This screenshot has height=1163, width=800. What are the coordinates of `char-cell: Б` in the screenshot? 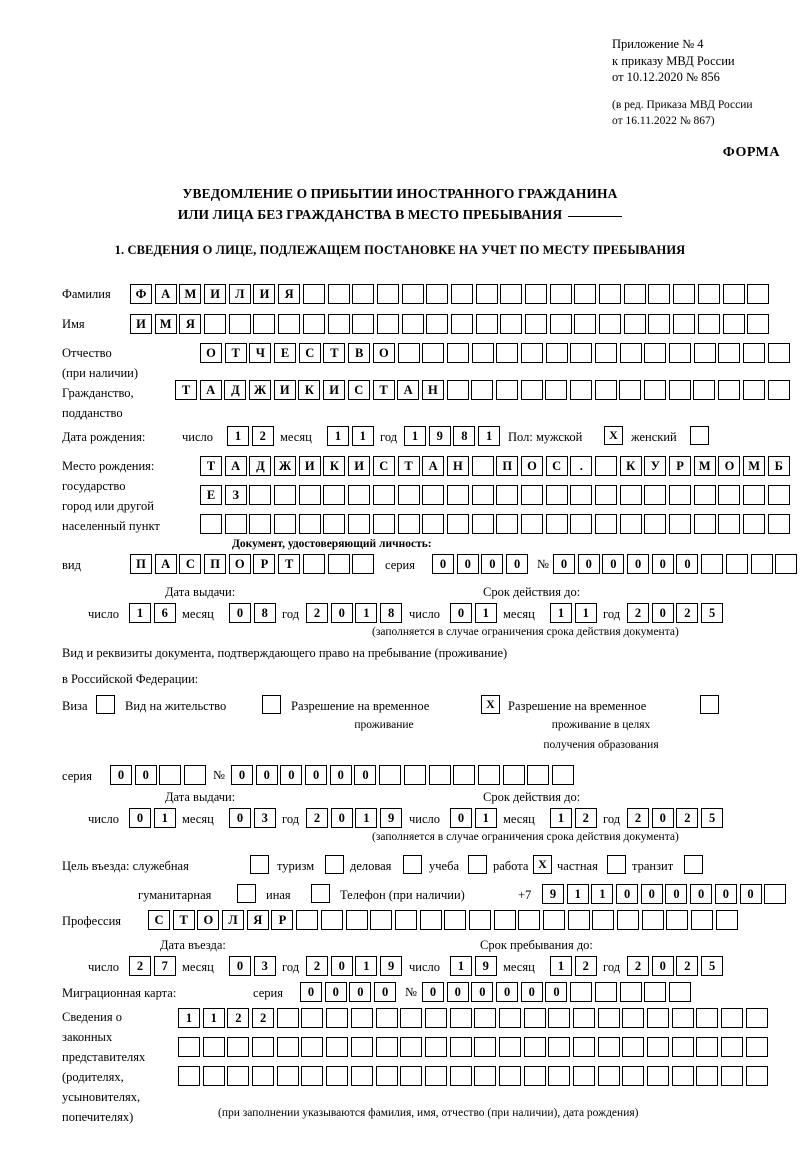 It's located at (778, 466).